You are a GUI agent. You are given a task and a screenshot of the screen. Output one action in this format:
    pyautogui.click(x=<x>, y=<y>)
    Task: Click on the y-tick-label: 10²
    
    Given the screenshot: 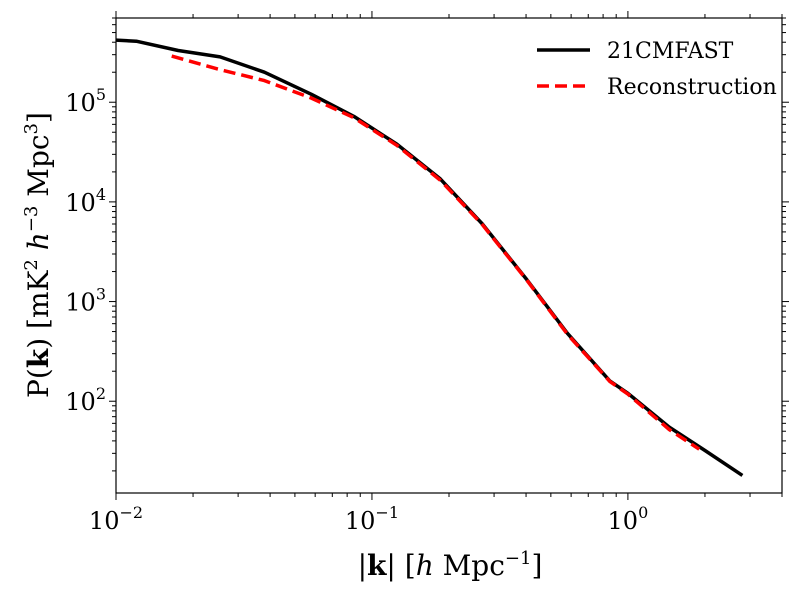 What is the action you would take?
    pyautogui.click(x=85, y=400)
    